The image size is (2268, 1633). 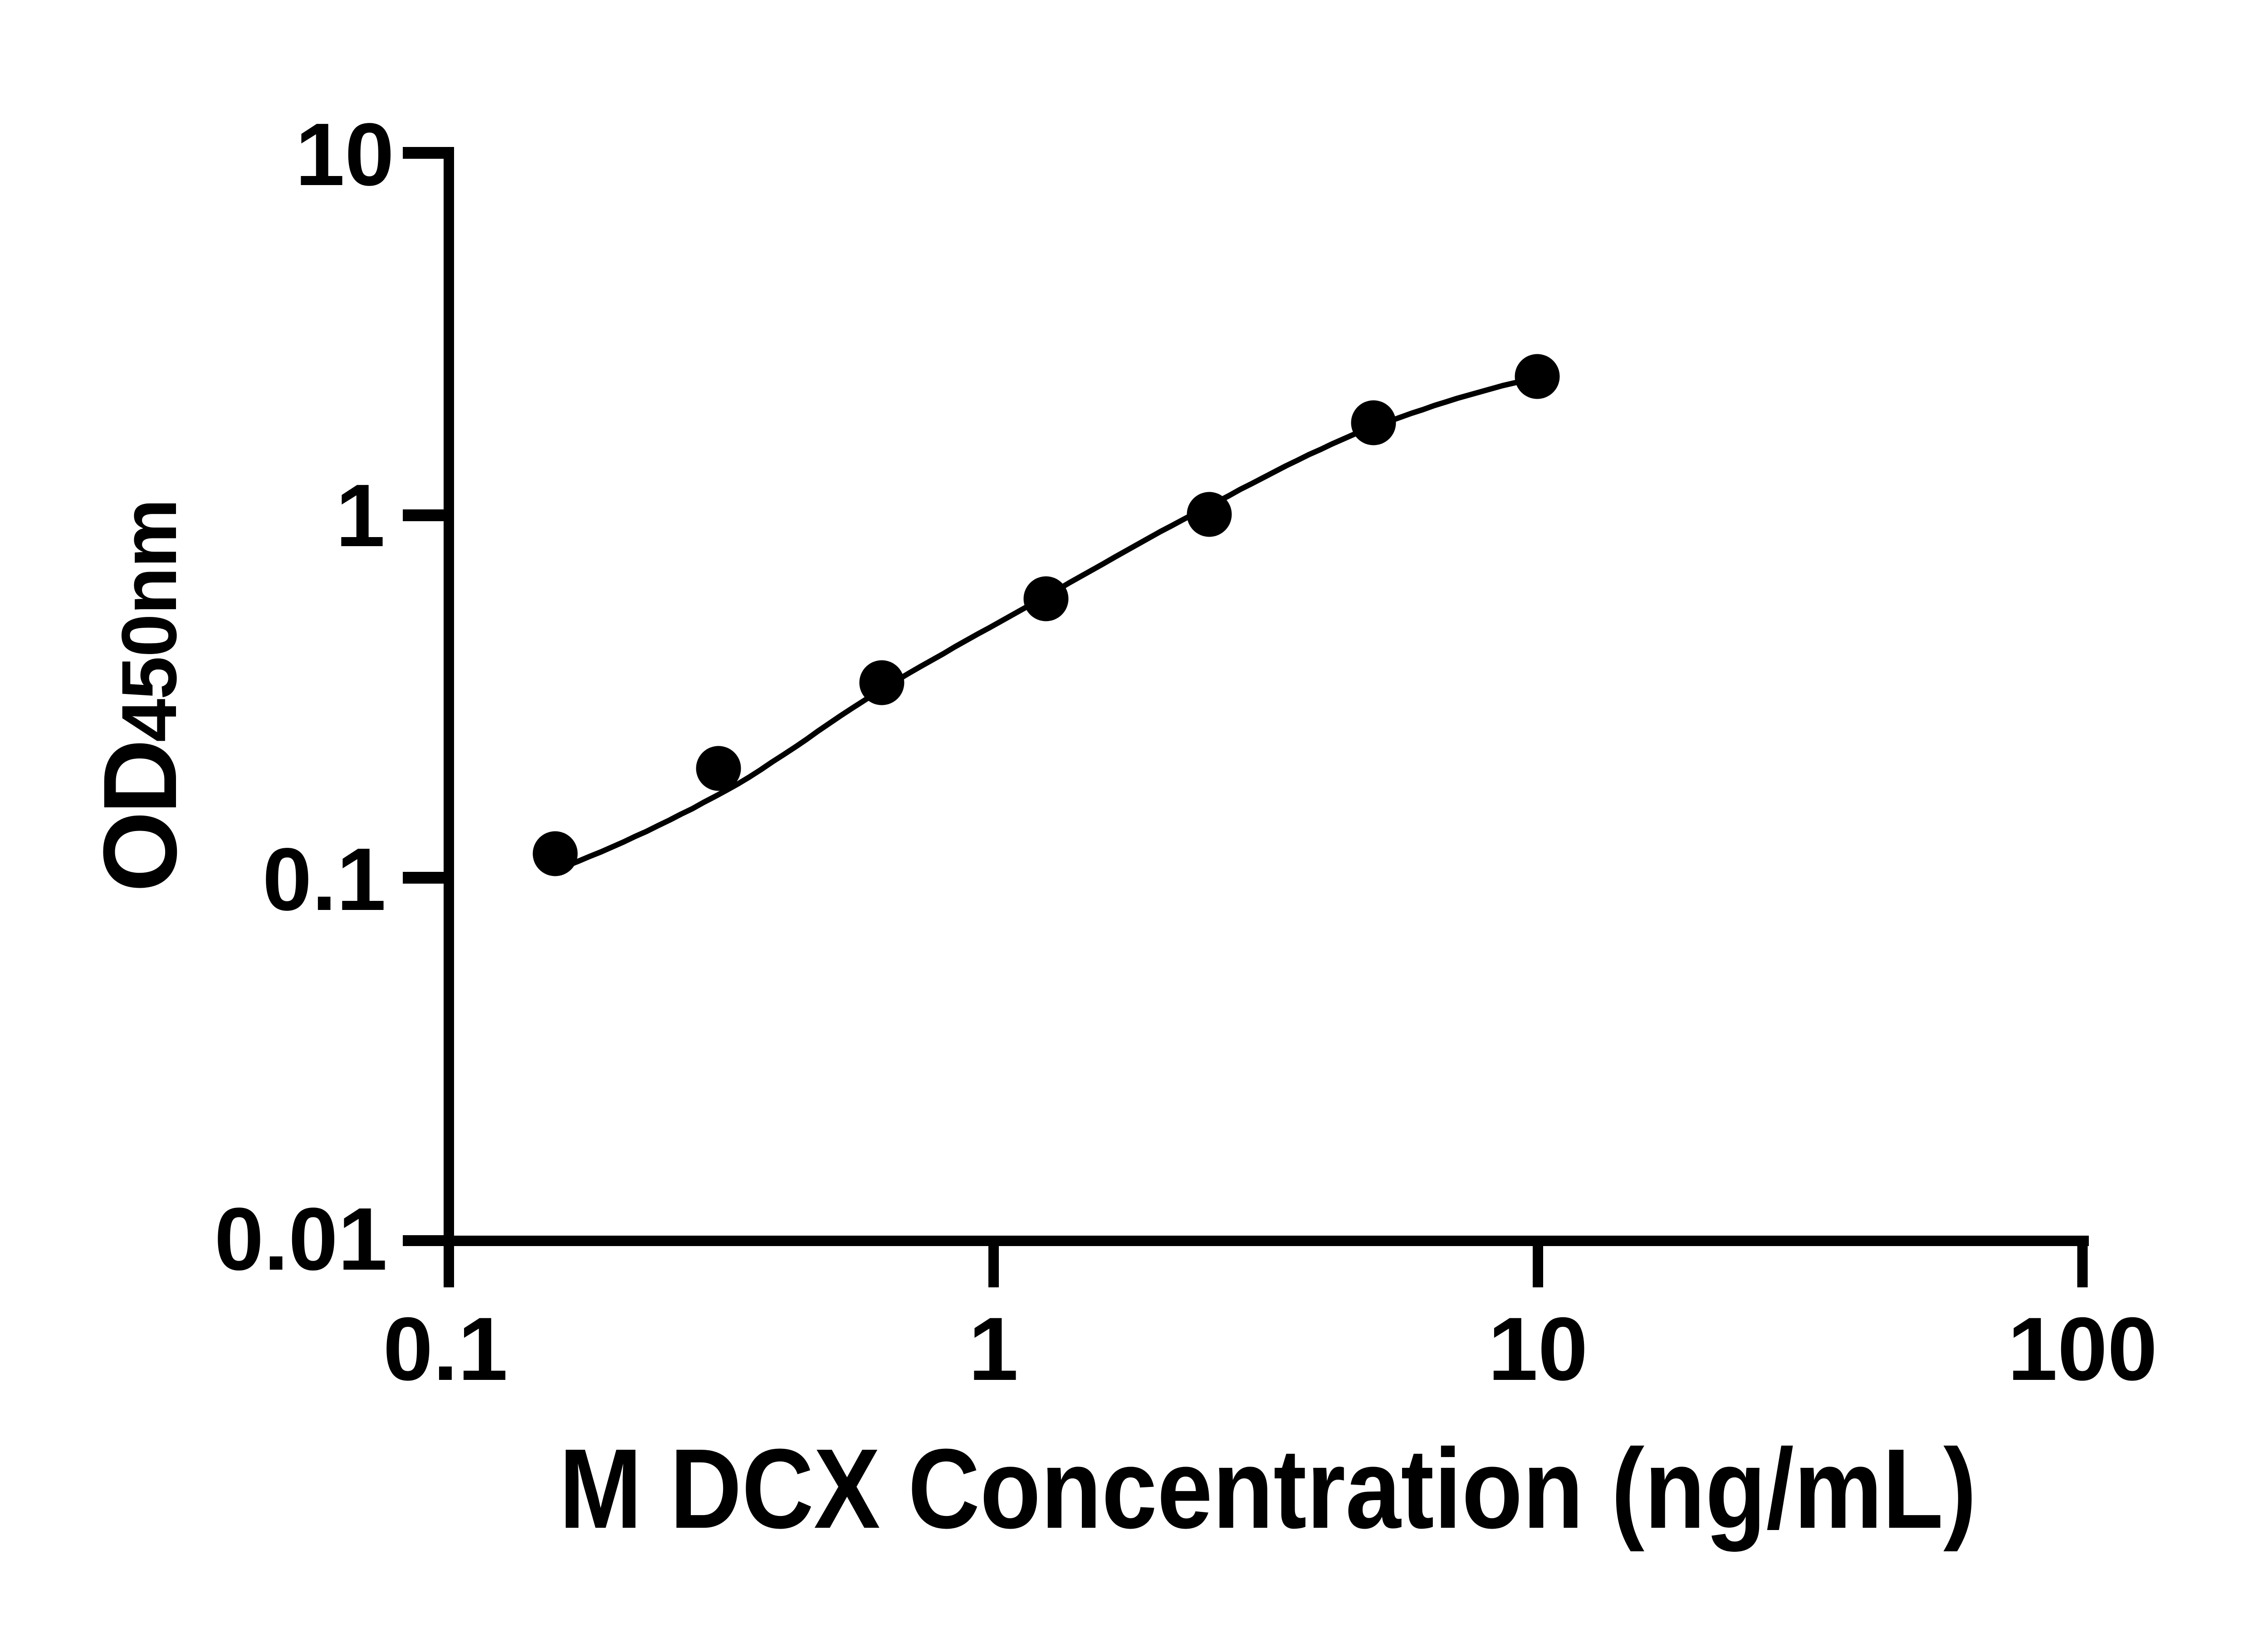 I want to click on svg-text: OD450nm, so click(x=140, y=695).